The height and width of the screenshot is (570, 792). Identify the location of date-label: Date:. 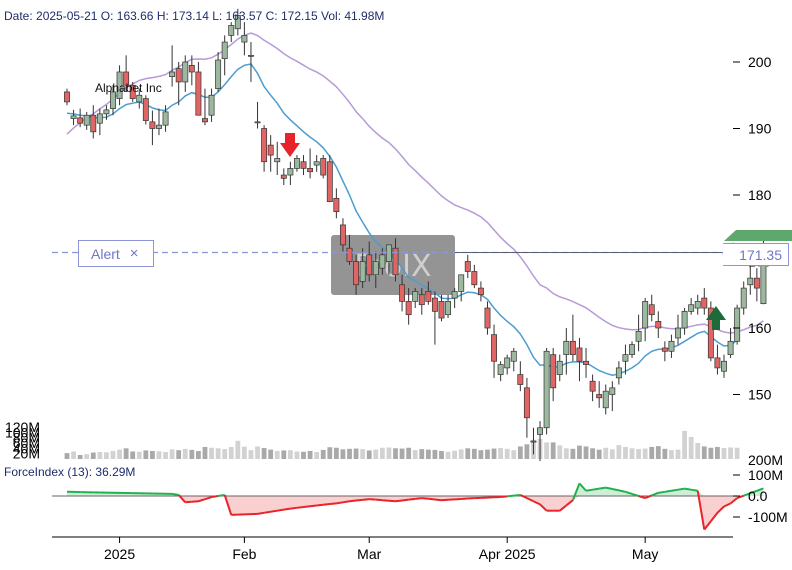
(18, 16).